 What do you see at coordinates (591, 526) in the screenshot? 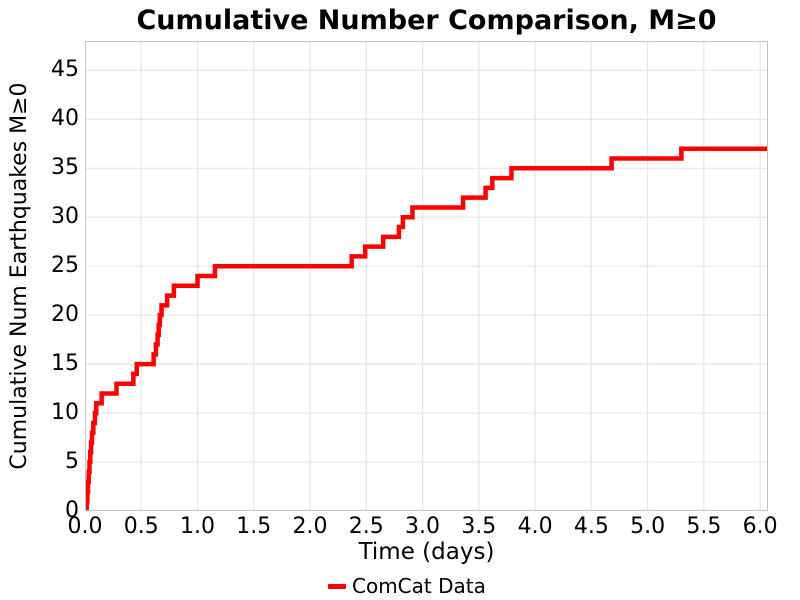
I see `x-tick-label: 4.5` at bounding box center [591, 526].